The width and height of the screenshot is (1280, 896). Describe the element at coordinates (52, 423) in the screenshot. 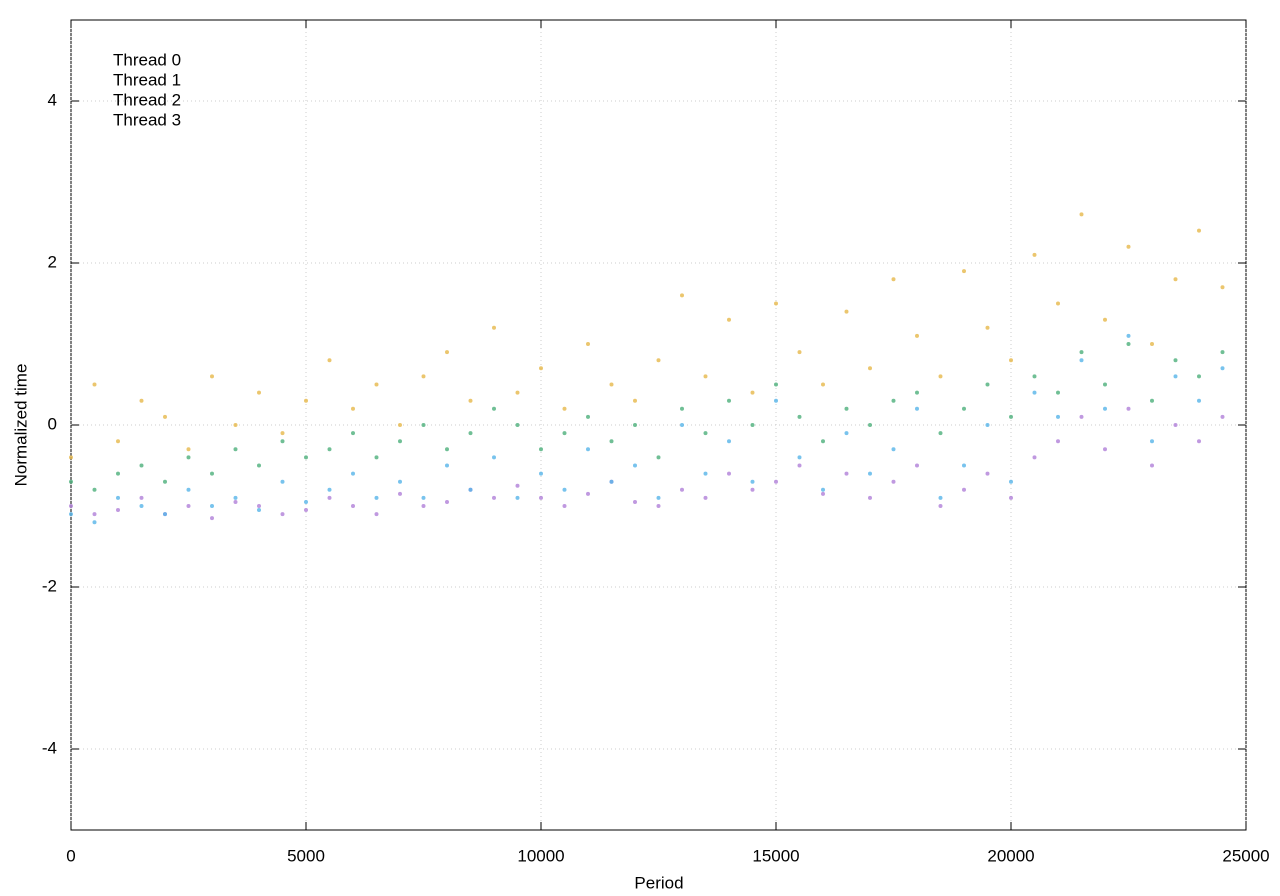

I see `y-tick-label: 0` at that location.